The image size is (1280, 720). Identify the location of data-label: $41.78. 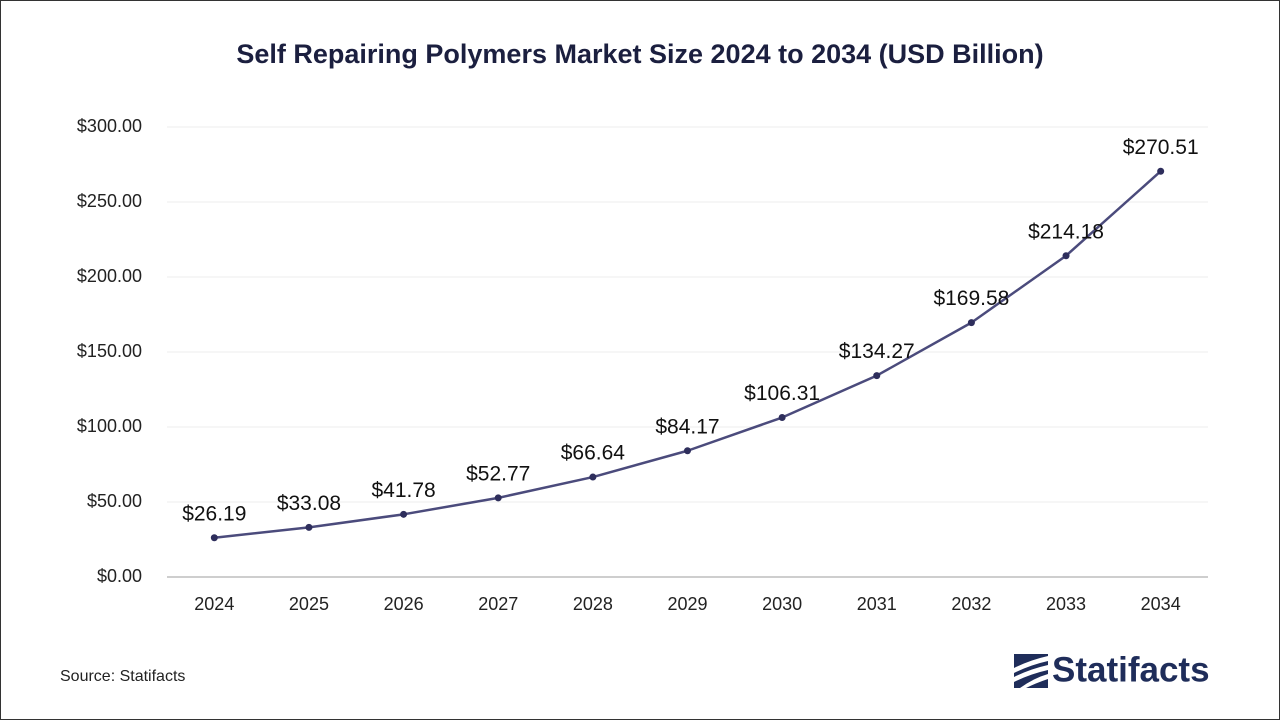
(403, 490).